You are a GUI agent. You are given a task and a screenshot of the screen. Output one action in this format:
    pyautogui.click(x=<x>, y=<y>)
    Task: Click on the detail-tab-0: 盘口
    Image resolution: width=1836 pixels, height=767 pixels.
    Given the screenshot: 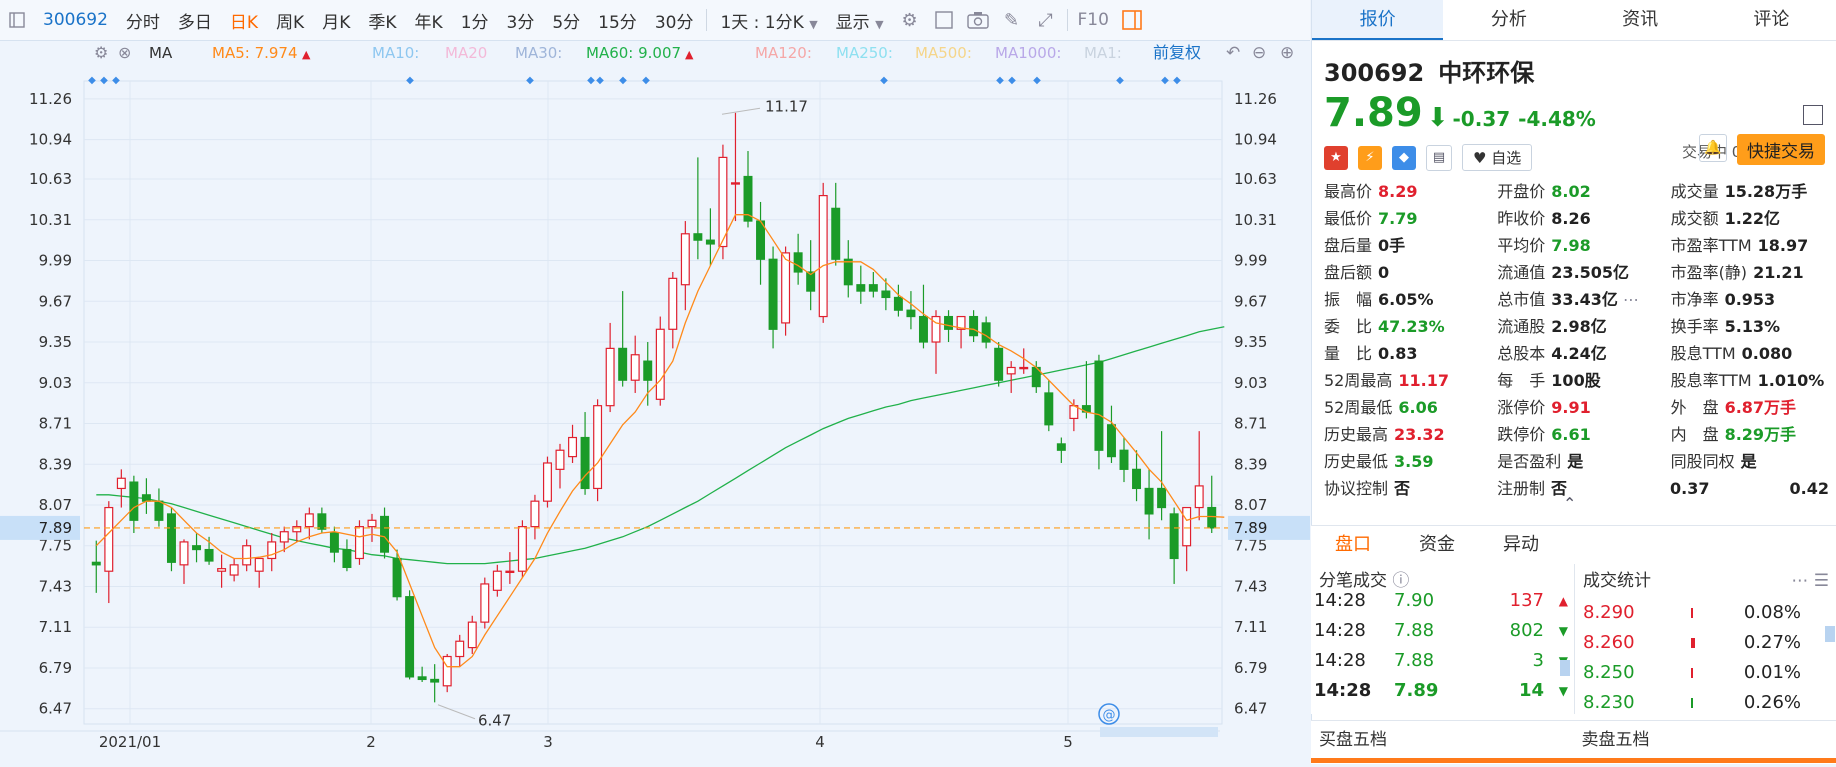 What is the action you would take?
    pyautogui.click(x=1353, y=545)
    